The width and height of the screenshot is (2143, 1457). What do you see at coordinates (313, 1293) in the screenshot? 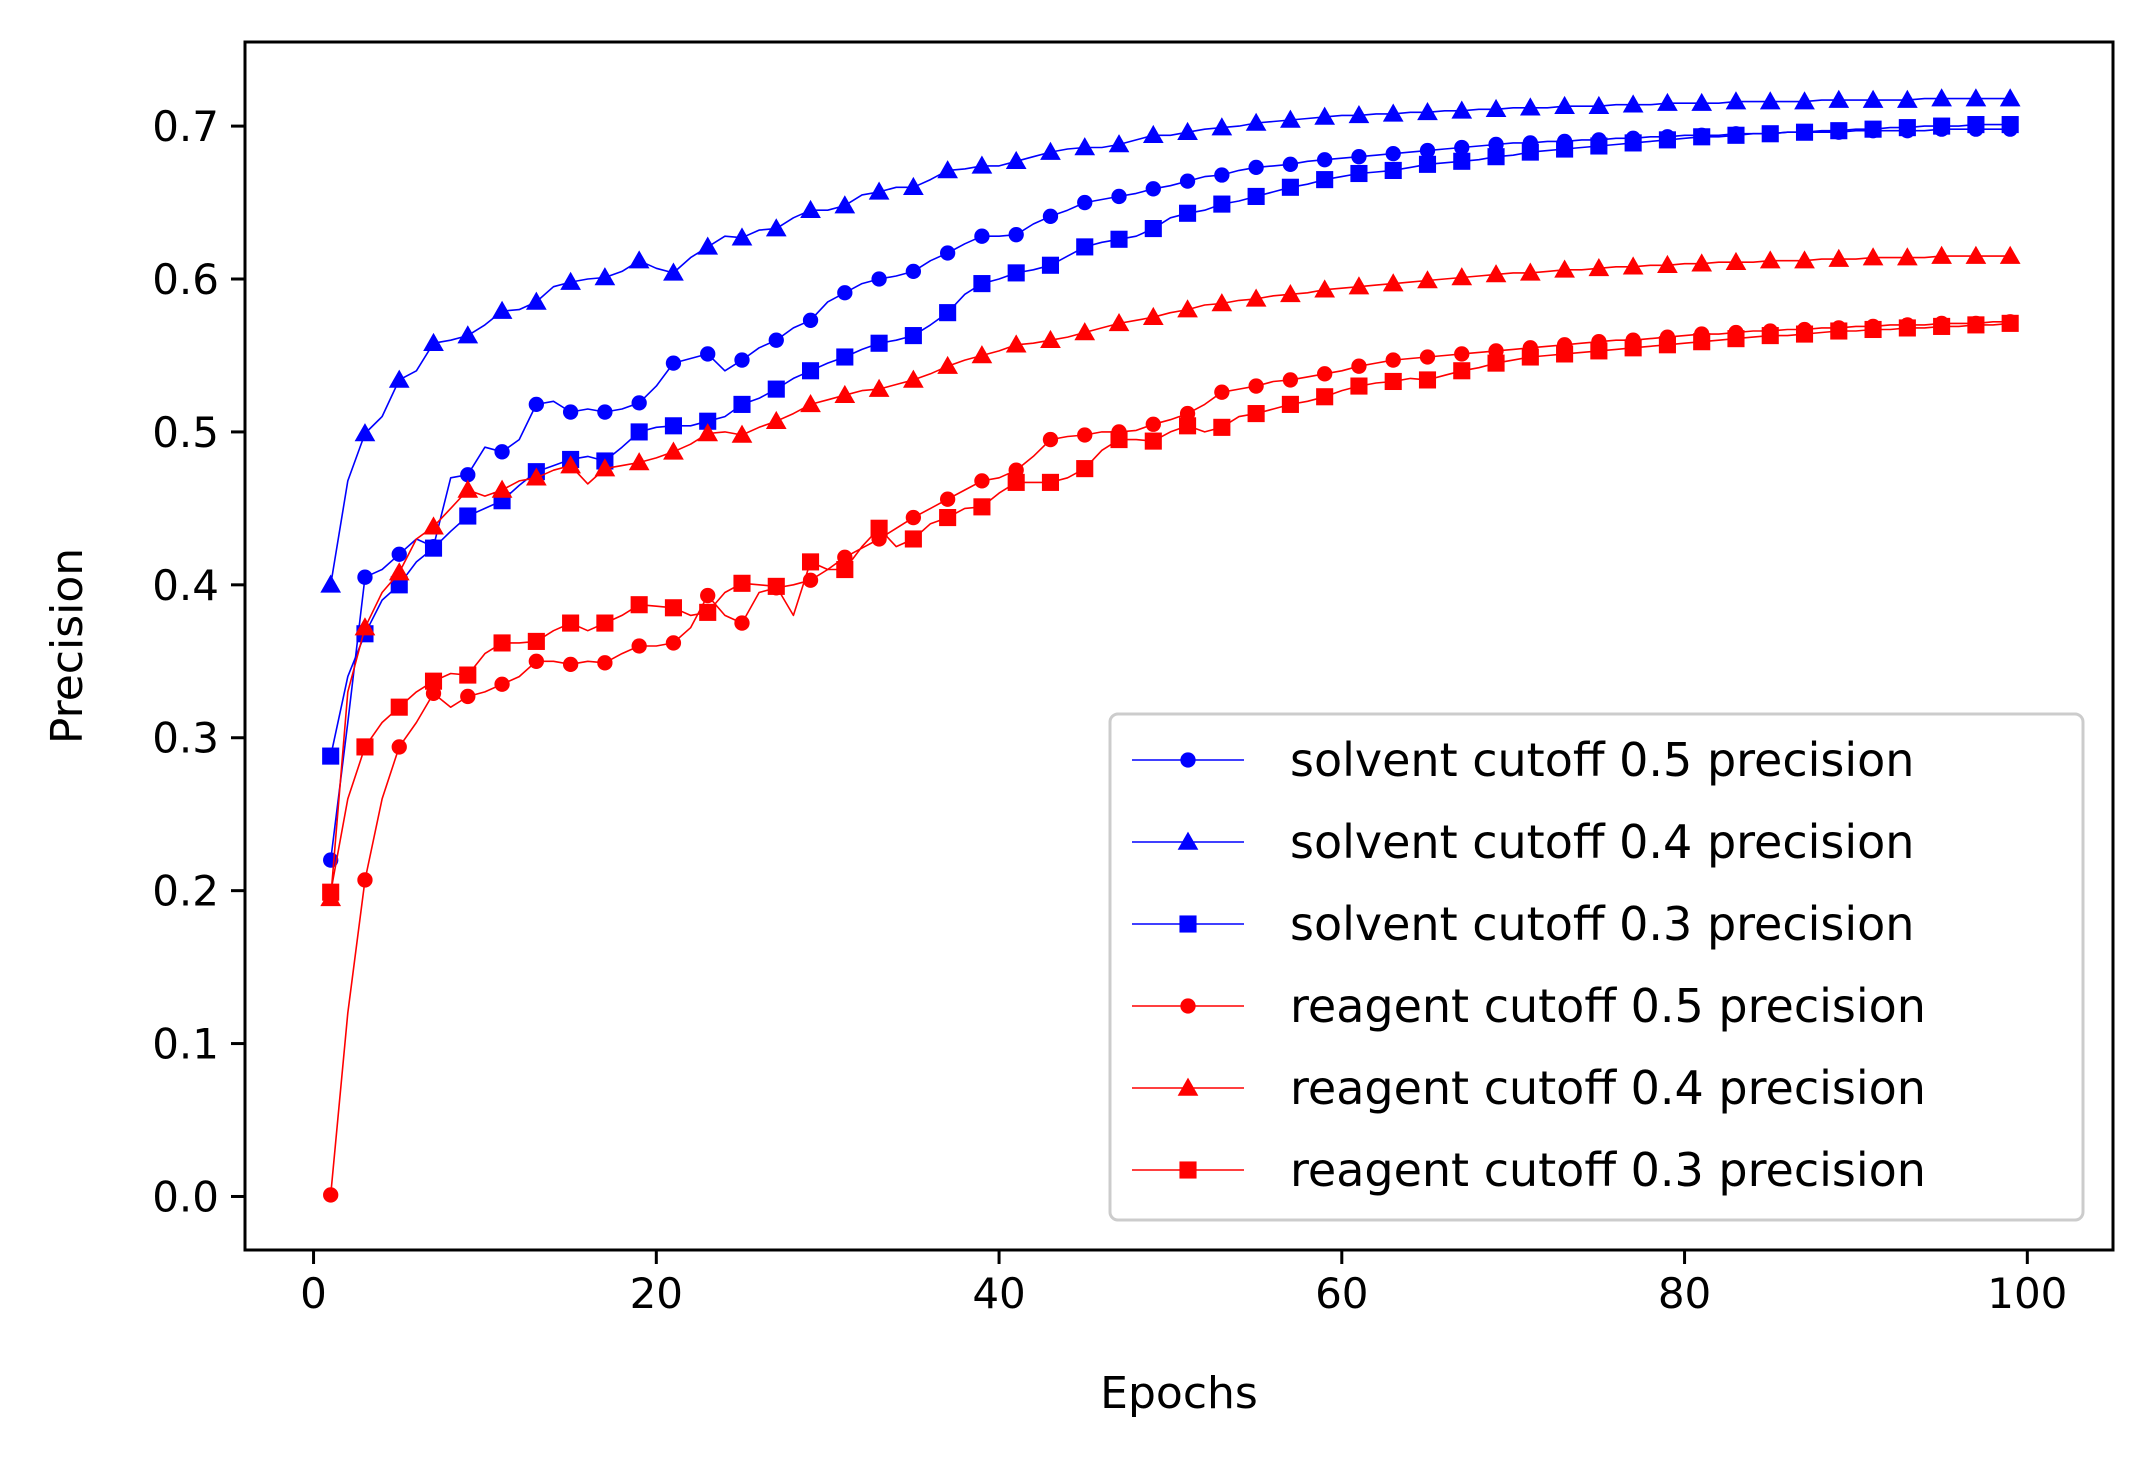
I see `x-tick-label: 0` at bounding box center [313, 1293].